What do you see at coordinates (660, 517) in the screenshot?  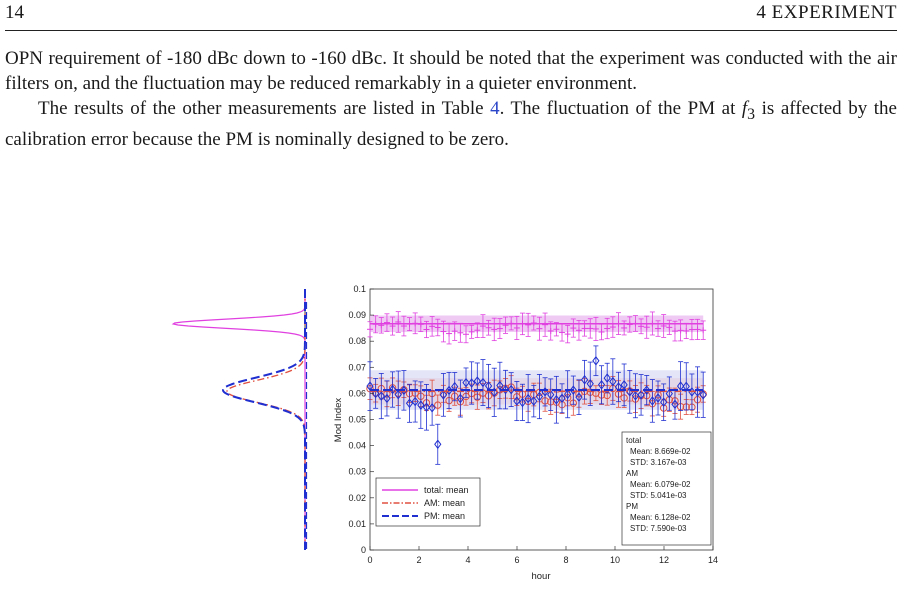 I see `stats-pm-mean: Mean: 6.128e-02` at bounding box center [660, 517].